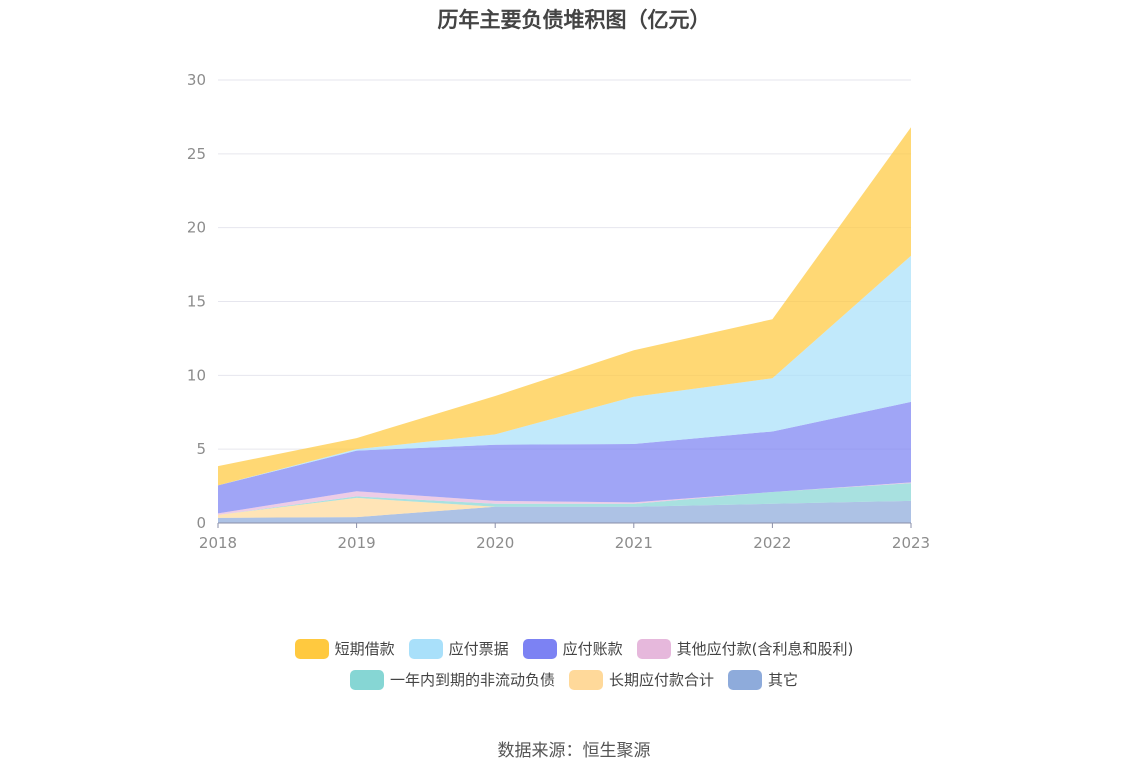 The width and height of the screenshot is (1148, 776). Describe the element at coordinates (765, 649) in the screenshot. I see `legend-label: 其他应付款(含利息和股利)` at that location.